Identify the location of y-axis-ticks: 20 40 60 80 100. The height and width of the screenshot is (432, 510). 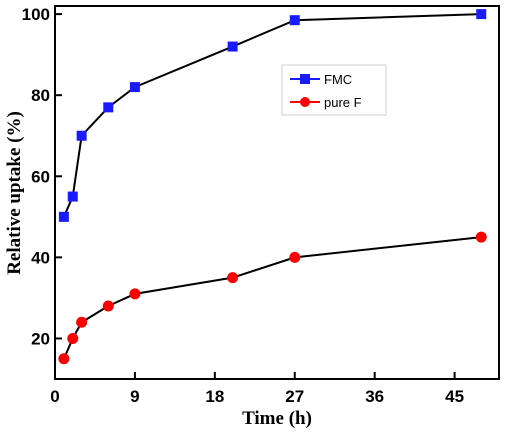
(42, 176).